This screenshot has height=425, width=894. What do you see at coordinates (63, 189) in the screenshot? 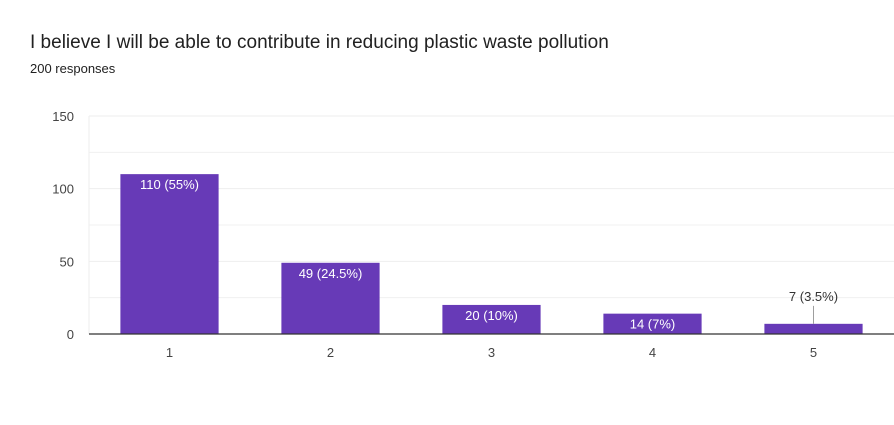
I see `y-tick-label: 100` at bounding box center [63, 189].